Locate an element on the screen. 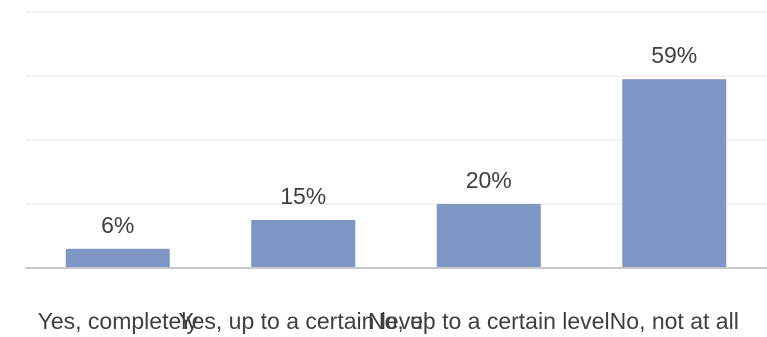 This screenshot has height=337, width=767. data-label: 59% is located at coordinates (674, 55).